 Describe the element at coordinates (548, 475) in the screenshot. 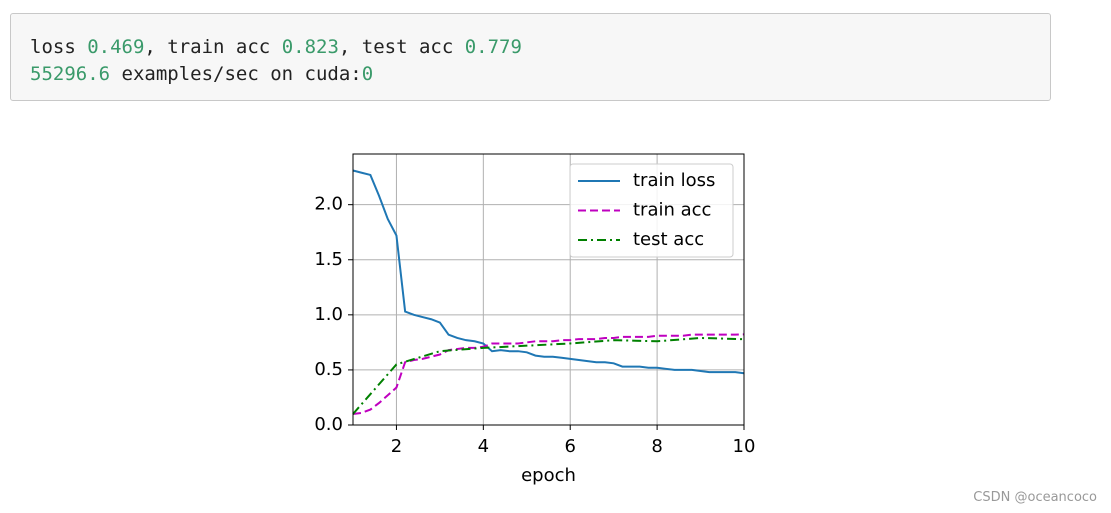

I see `x-axis-label: epoch` at that location.